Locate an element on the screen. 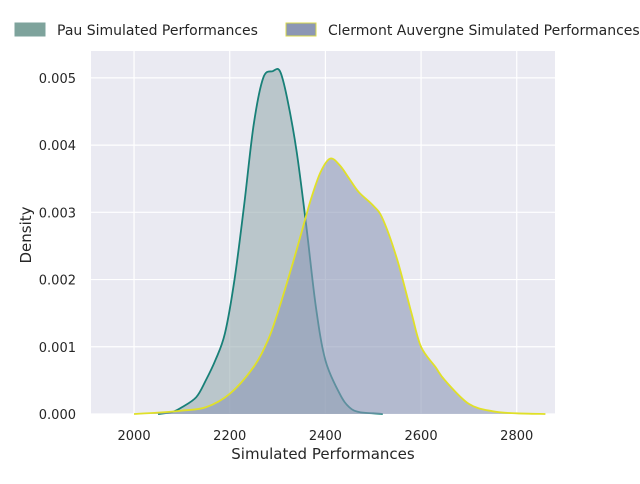 Image resolution: width=640 pixels, height=484 pixels. y-axis-ticks: 0.000 0.001 0.002 0.003 0.004 0.005 is located at coordinates (57, 247).